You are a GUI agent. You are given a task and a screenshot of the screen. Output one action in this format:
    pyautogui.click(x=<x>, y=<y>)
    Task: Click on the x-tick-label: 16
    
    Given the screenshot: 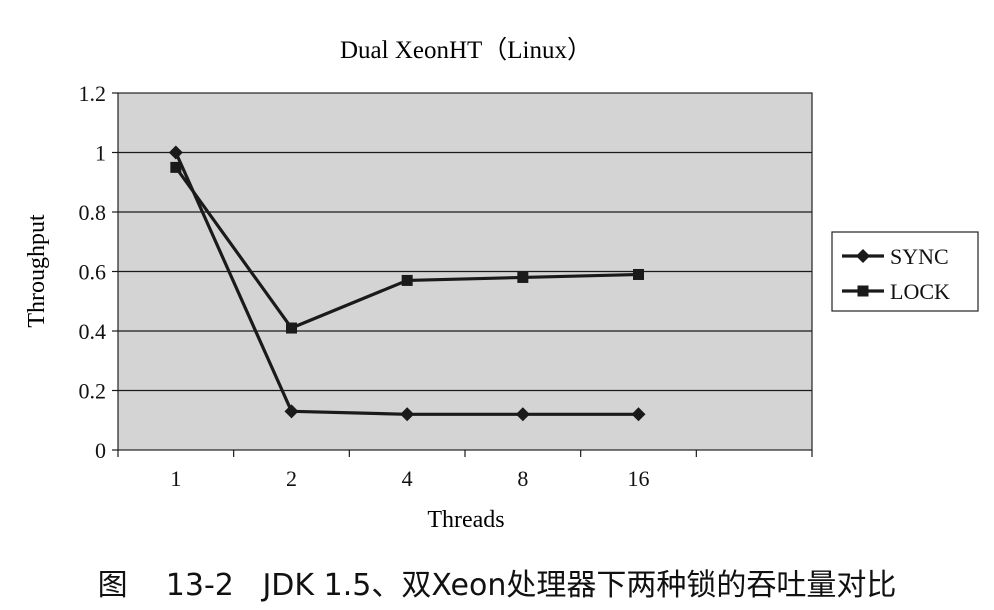 What is the action you would take?
    pyautogui.click(x=639, y=478)
    